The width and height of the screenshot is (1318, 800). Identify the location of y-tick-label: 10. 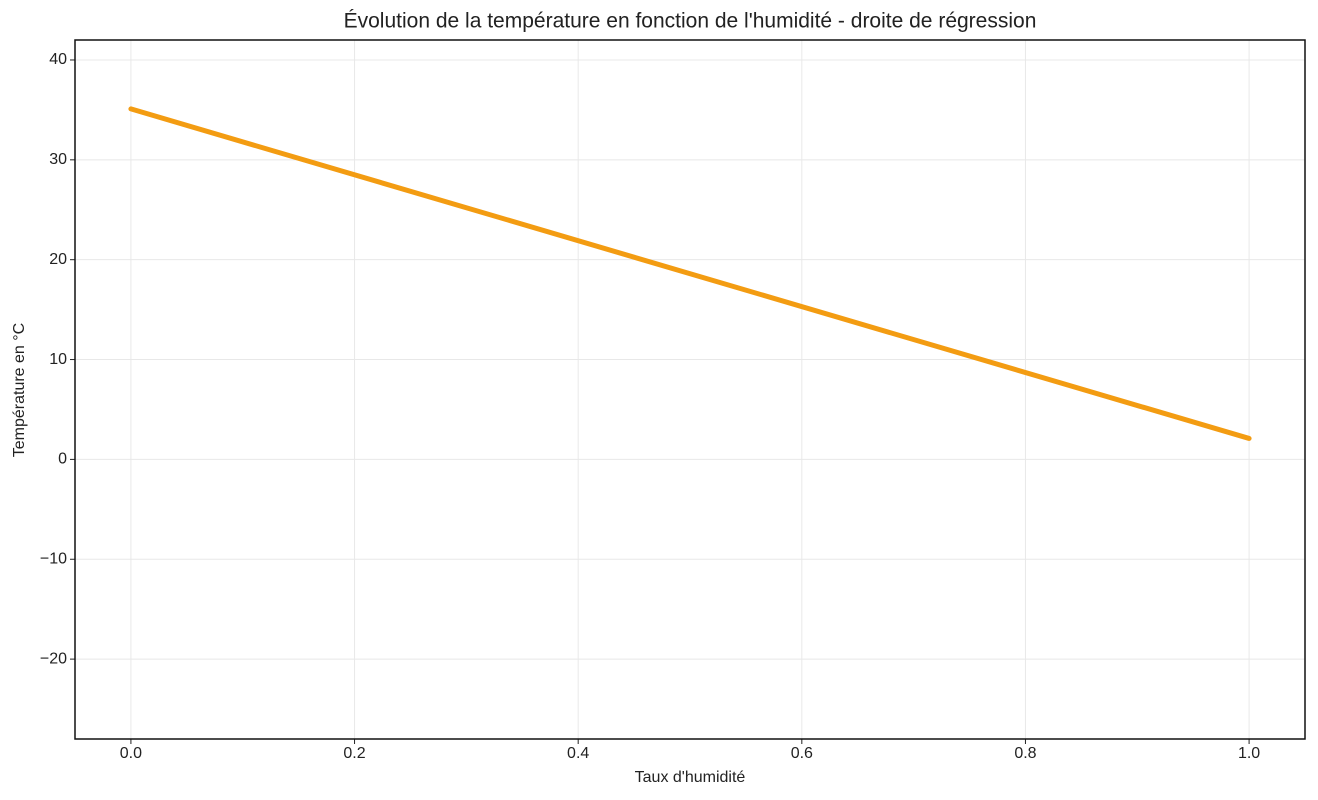
(58, 359).